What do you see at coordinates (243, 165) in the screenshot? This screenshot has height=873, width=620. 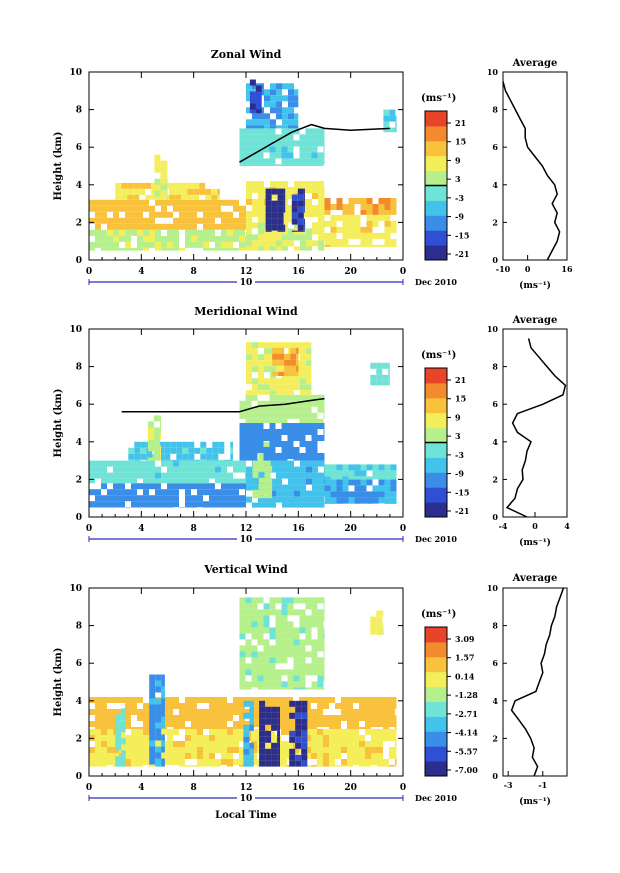 I see `heatmap-cells` at bounding box center [243, 165].